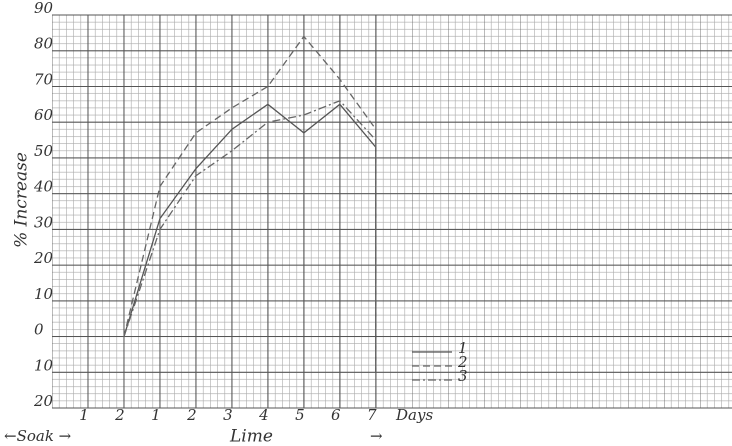  Describe the element at coordinates (44, 115) in the screenshot. I see `y-tick-label: 60` at that location.